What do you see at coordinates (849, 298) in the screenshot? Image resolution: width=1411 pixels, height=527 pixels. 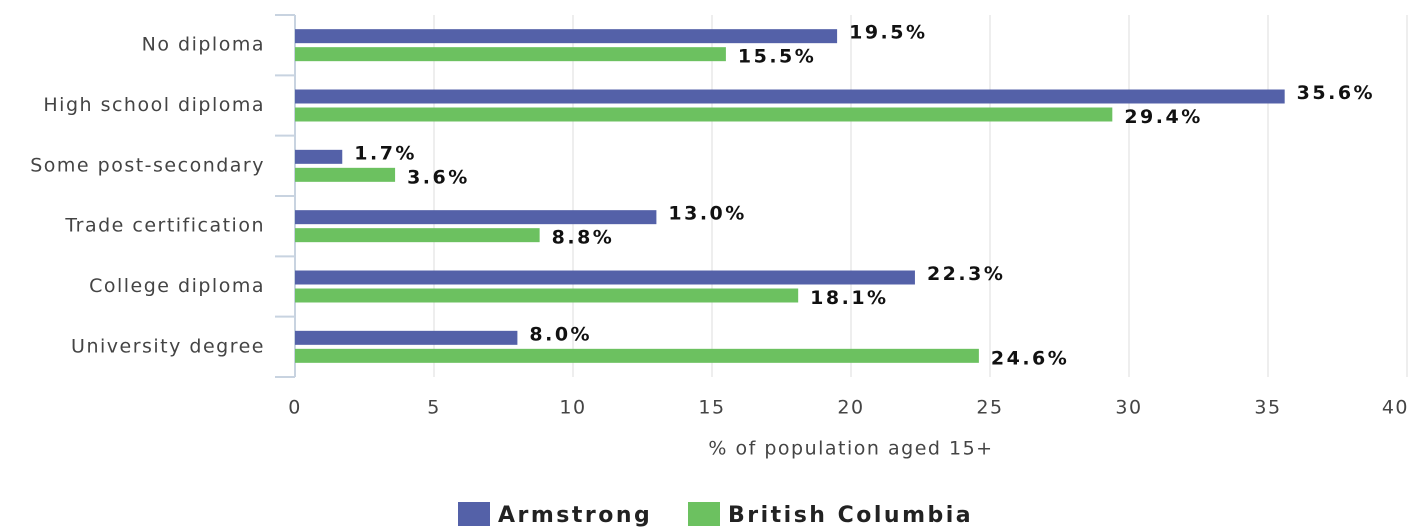 I see `value-label: 18.1%` at bounding box center [849, 298].